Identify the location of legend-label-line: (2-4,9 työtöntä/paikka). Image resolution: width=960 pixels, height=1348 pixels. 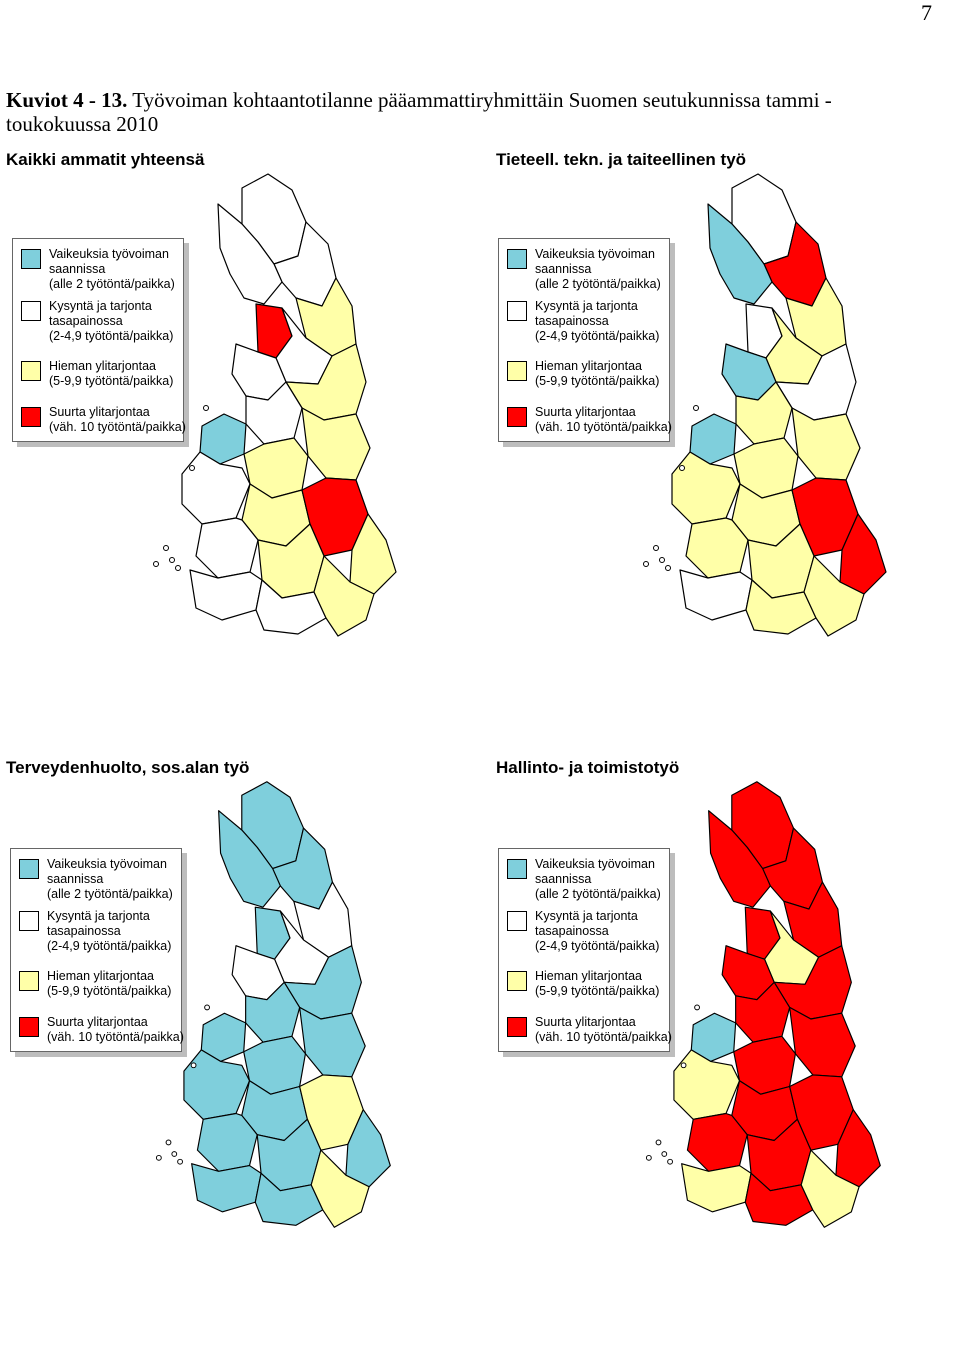
(109, 946).